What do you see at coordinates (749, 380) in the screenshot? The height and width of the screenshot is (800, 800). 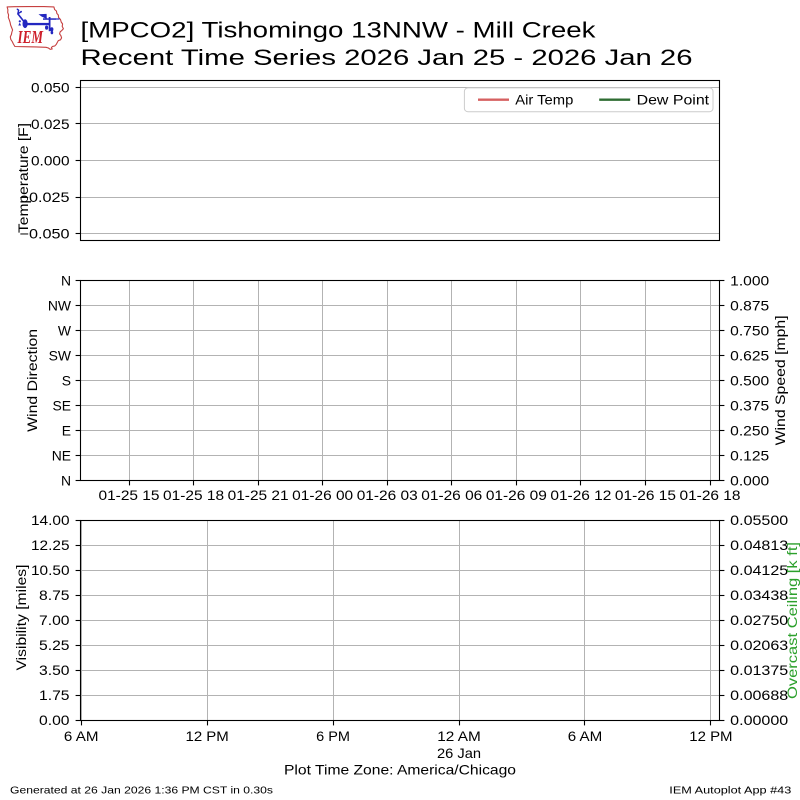 I see `svg-text: 0.500` at bounding box center [749, 380].